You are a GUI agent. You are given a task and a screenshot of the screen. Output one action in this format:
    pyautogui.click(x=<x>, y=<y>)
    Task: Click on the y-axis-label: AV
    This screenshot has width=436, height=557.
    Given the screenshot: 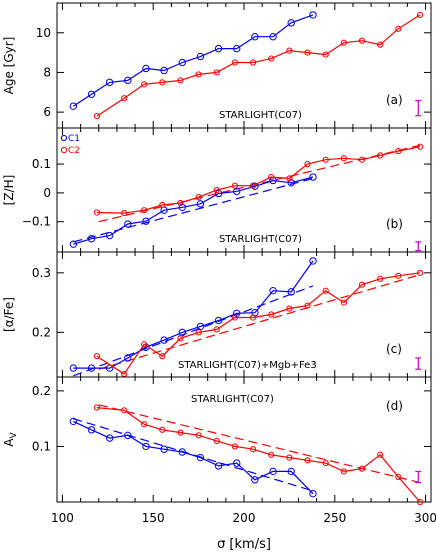 What is the action you would take?
    pyautogui.click(x=10, y=438)
    